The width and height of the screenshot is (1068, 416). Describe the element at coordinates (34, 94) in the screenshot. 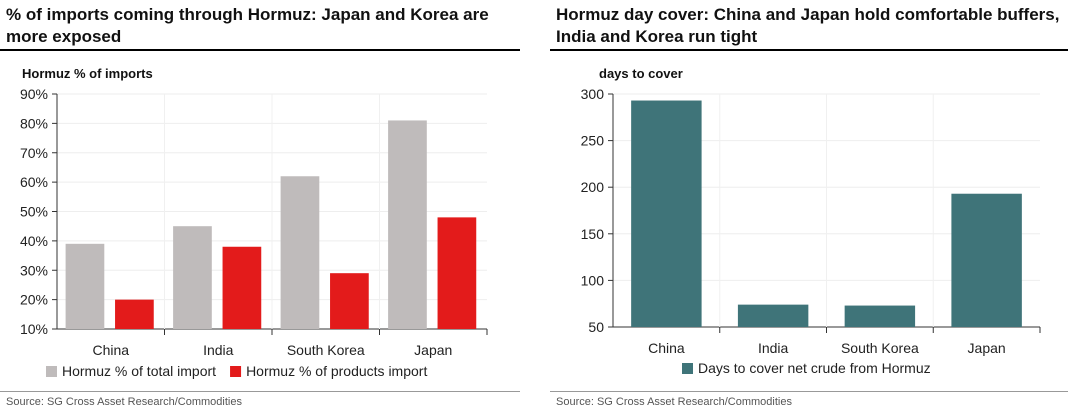

I see `y-tick-label: 90%` at that location.